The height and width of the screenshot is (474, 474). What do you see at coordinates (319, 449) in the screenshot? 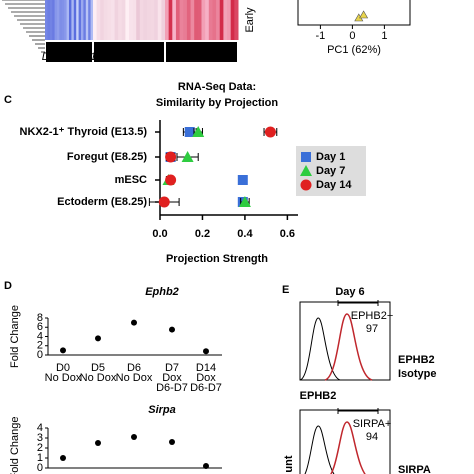
I see `isotype-curve` at bounding box center [319, 449].